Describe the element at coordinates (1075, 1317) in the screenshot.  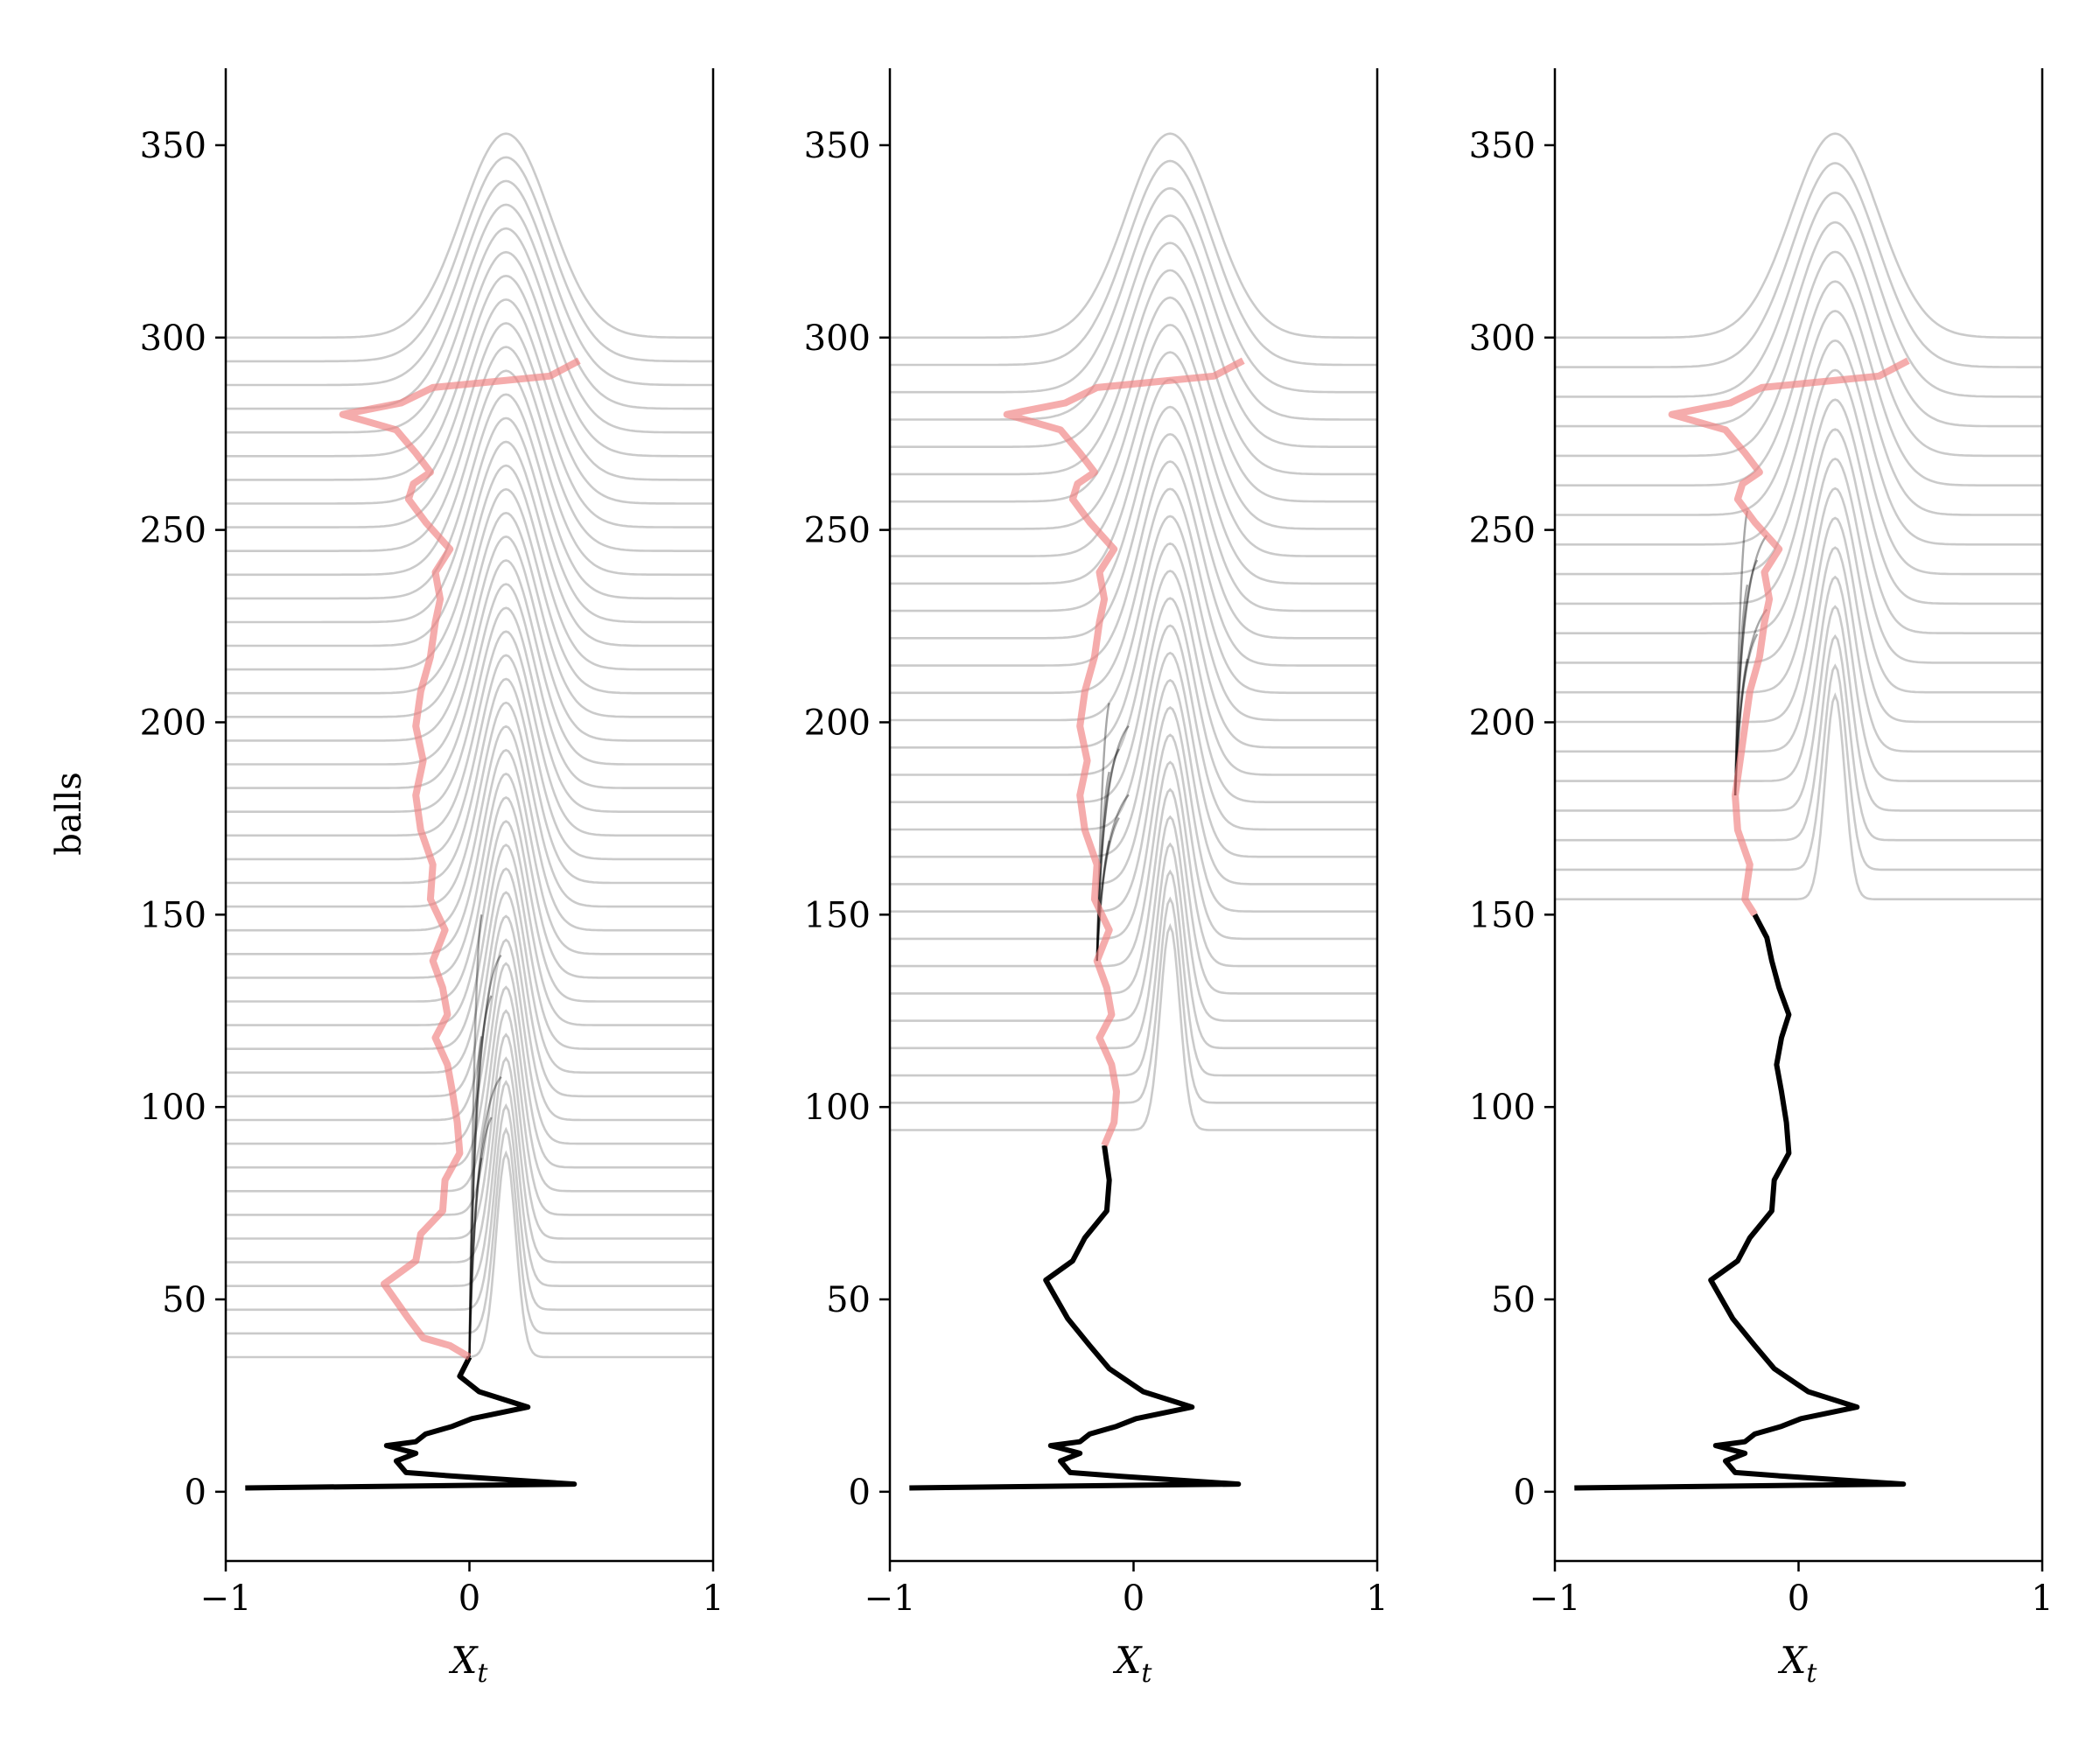
I see `observed-path` at that location.